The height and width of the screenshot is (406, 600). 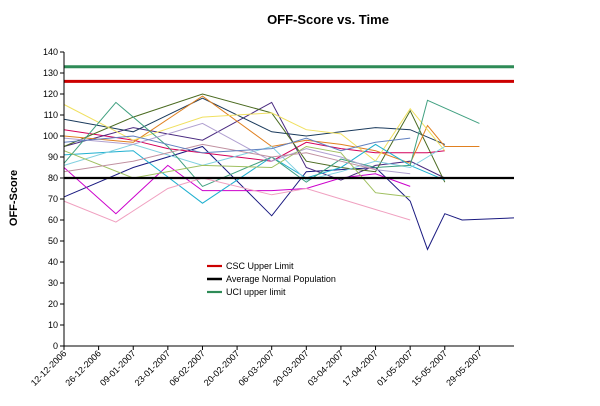 I want to click on x-tick-label: 01-05-2007, so click(x=395, y=368).